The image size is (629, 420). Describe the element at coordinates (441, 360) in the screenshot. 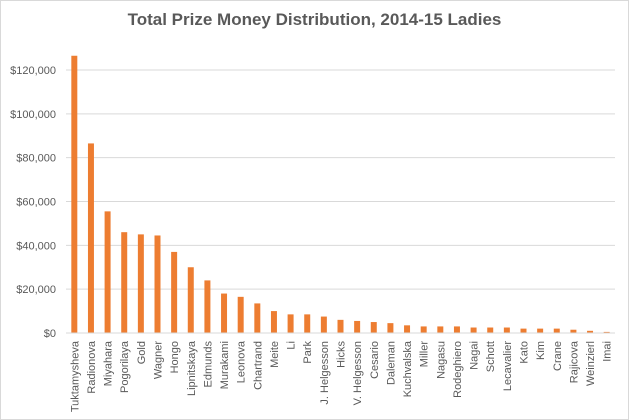

I see `x-tick-label: Nagasu` at that location.